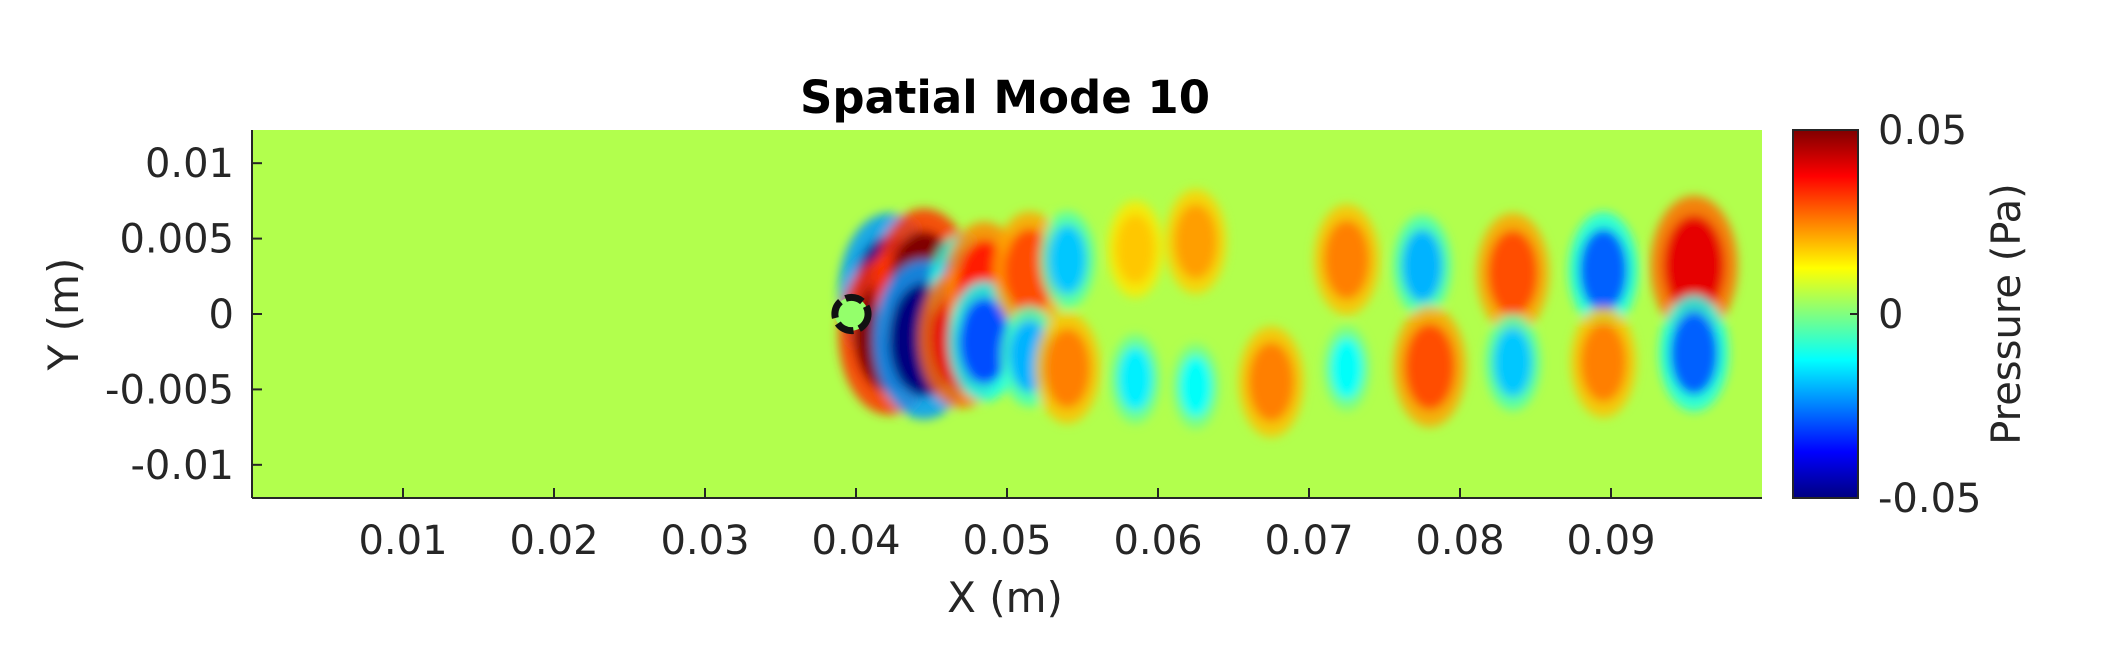 This screenshot has height=650, width=2126. I want to click on x-tick-label: 0.07, so click(1308, 541).